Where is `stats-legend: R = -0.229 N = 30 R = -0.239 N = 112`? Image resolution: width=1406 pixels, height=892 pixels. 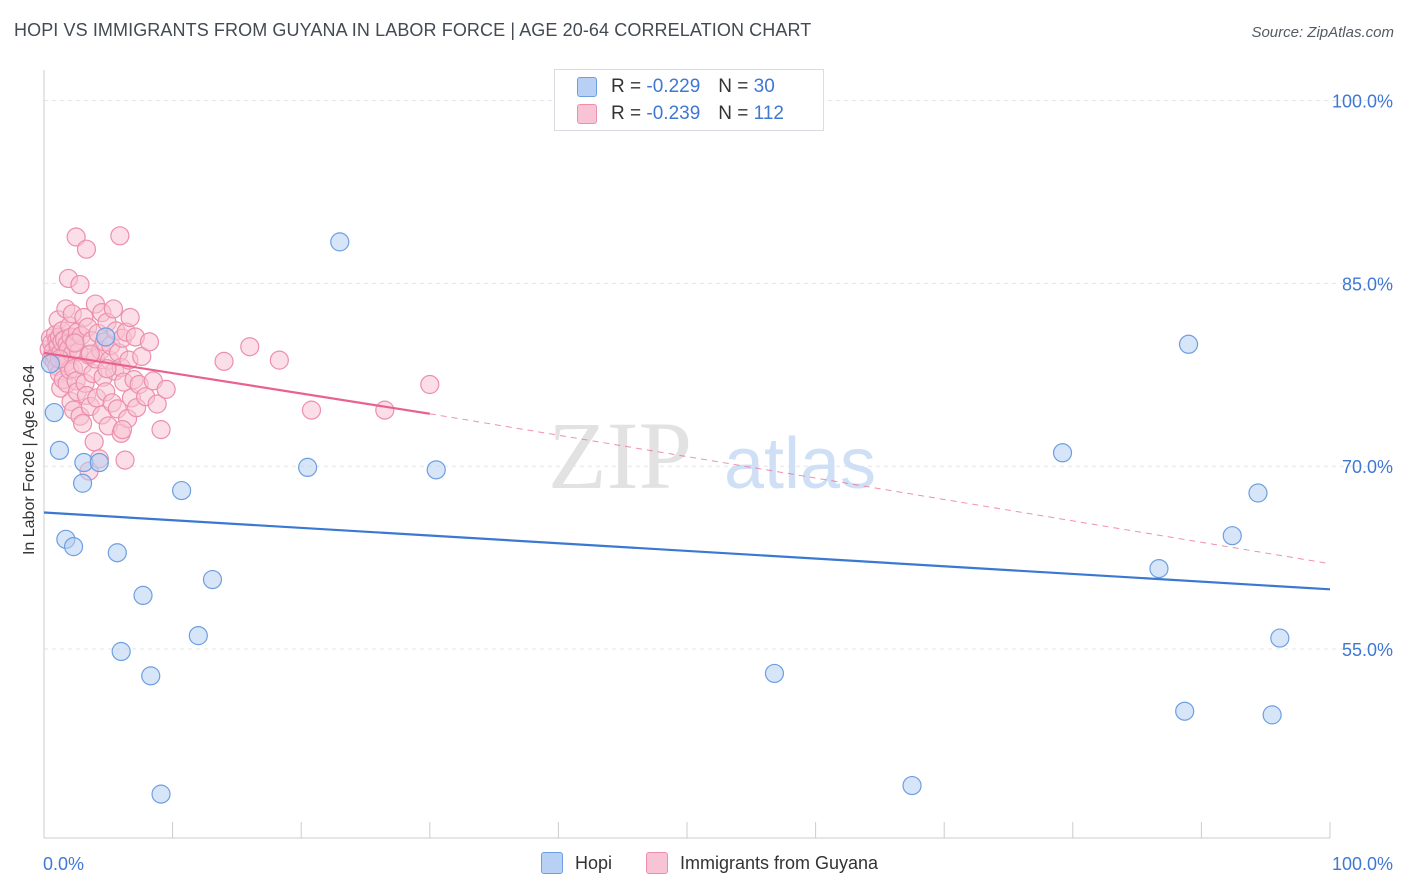 stats-legend: R = -0.229 N = 30 R = -0.239 N = 112 is located at coordinates (689, 100).